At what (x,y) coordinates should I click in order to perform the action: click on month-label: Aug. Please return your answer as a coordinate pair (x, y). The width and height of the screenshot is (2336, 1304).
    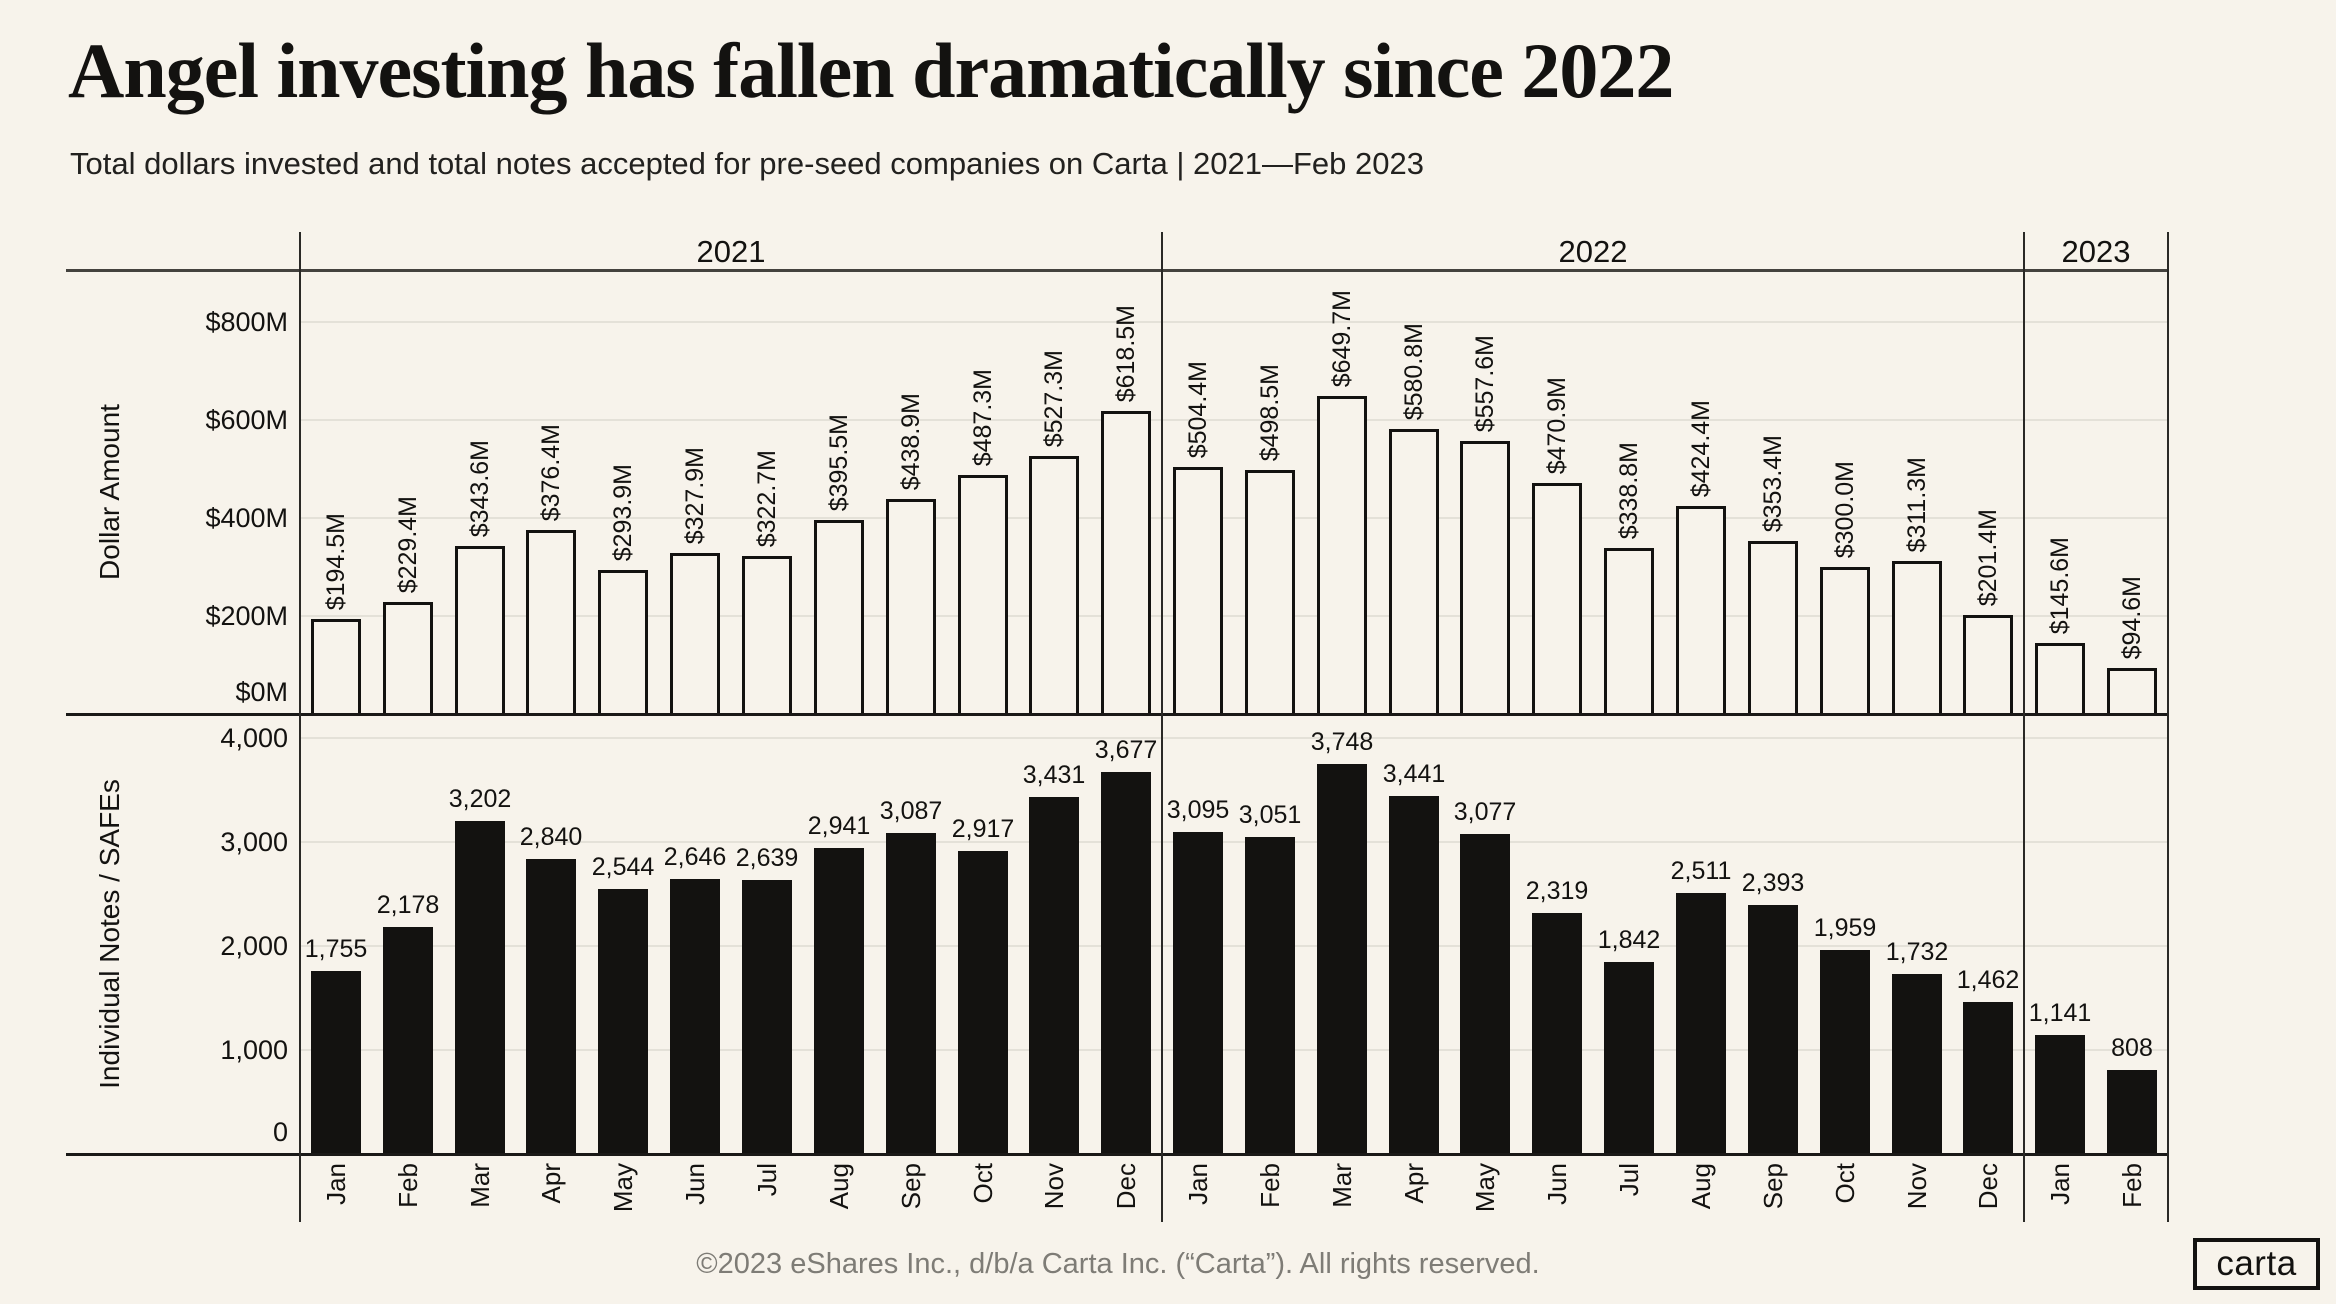
    Looking at the image, I should click on (1701, 1186).